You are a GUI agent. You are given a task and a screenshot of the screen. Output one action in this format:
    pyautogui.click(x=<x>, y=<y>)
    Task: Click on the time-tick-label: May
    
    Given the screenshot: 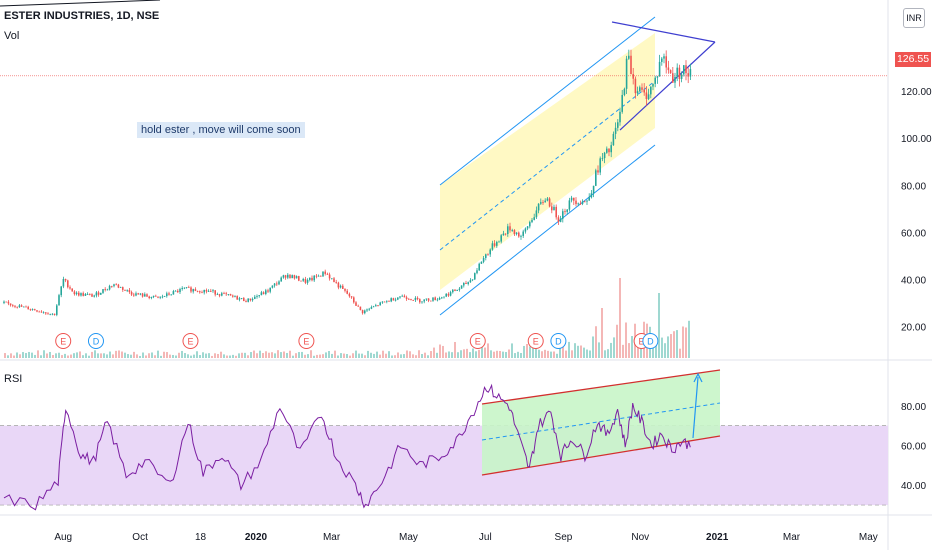 What is the action you would take?
    pyautogui.click(x=408, y=537)
    